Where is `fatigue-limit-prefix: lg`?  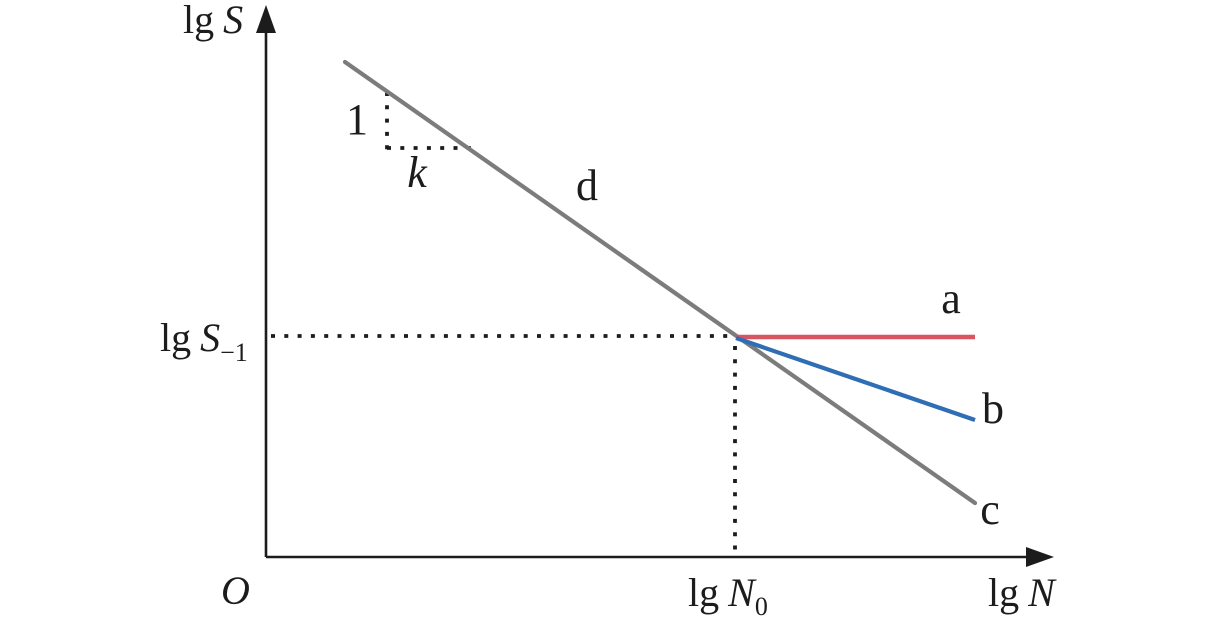
fatigue-limit-prefix: lg is located at coordinates (175, 337).